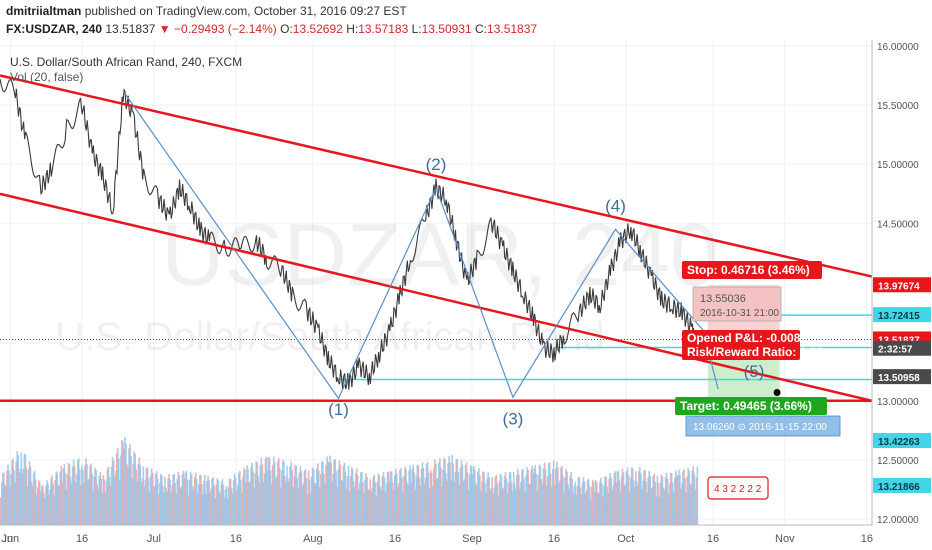 This screenshot has height=550, width=932. What do you see at coordinates (902, 295) in the screenshot?
I see `price-axis` at bounding box center [902, 295].